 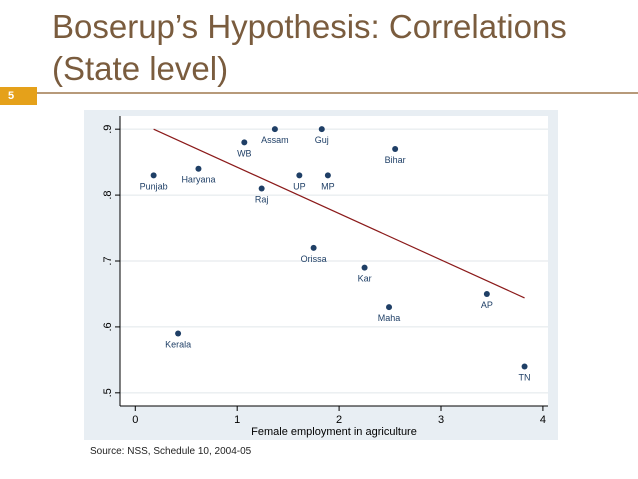 I want to click on point-label: Orissa, so click(x=314, y=259).